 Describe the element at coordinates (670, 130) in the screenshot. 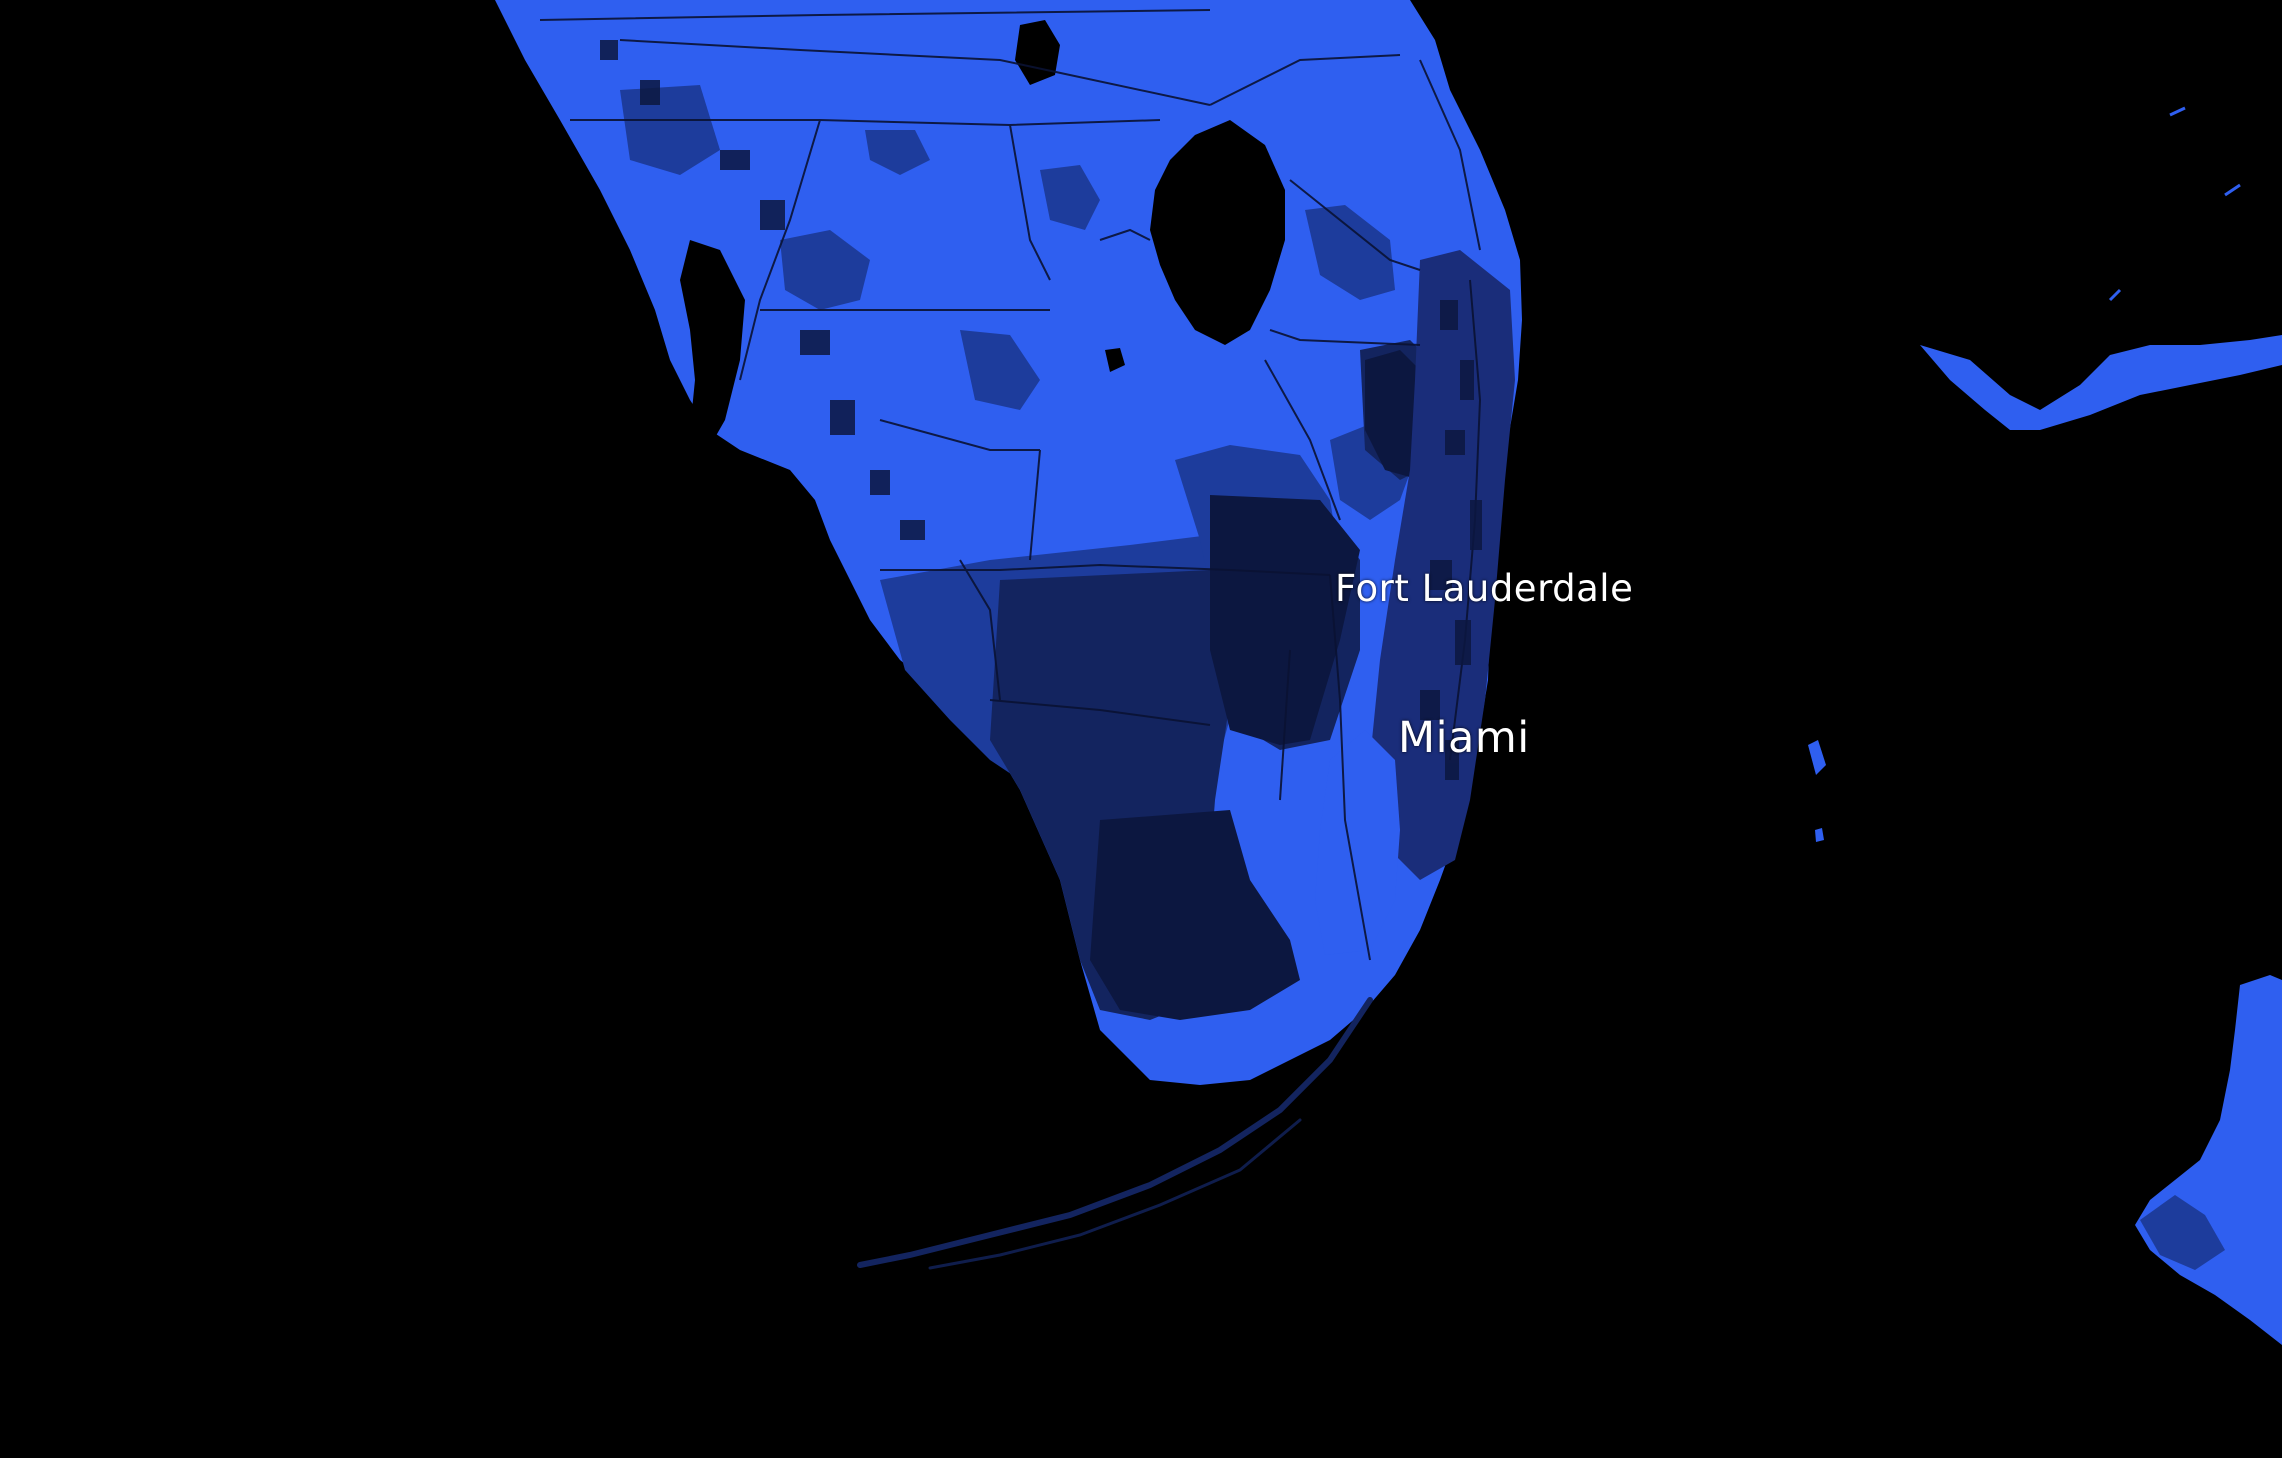

I see `region-northwest-mid` at that location.